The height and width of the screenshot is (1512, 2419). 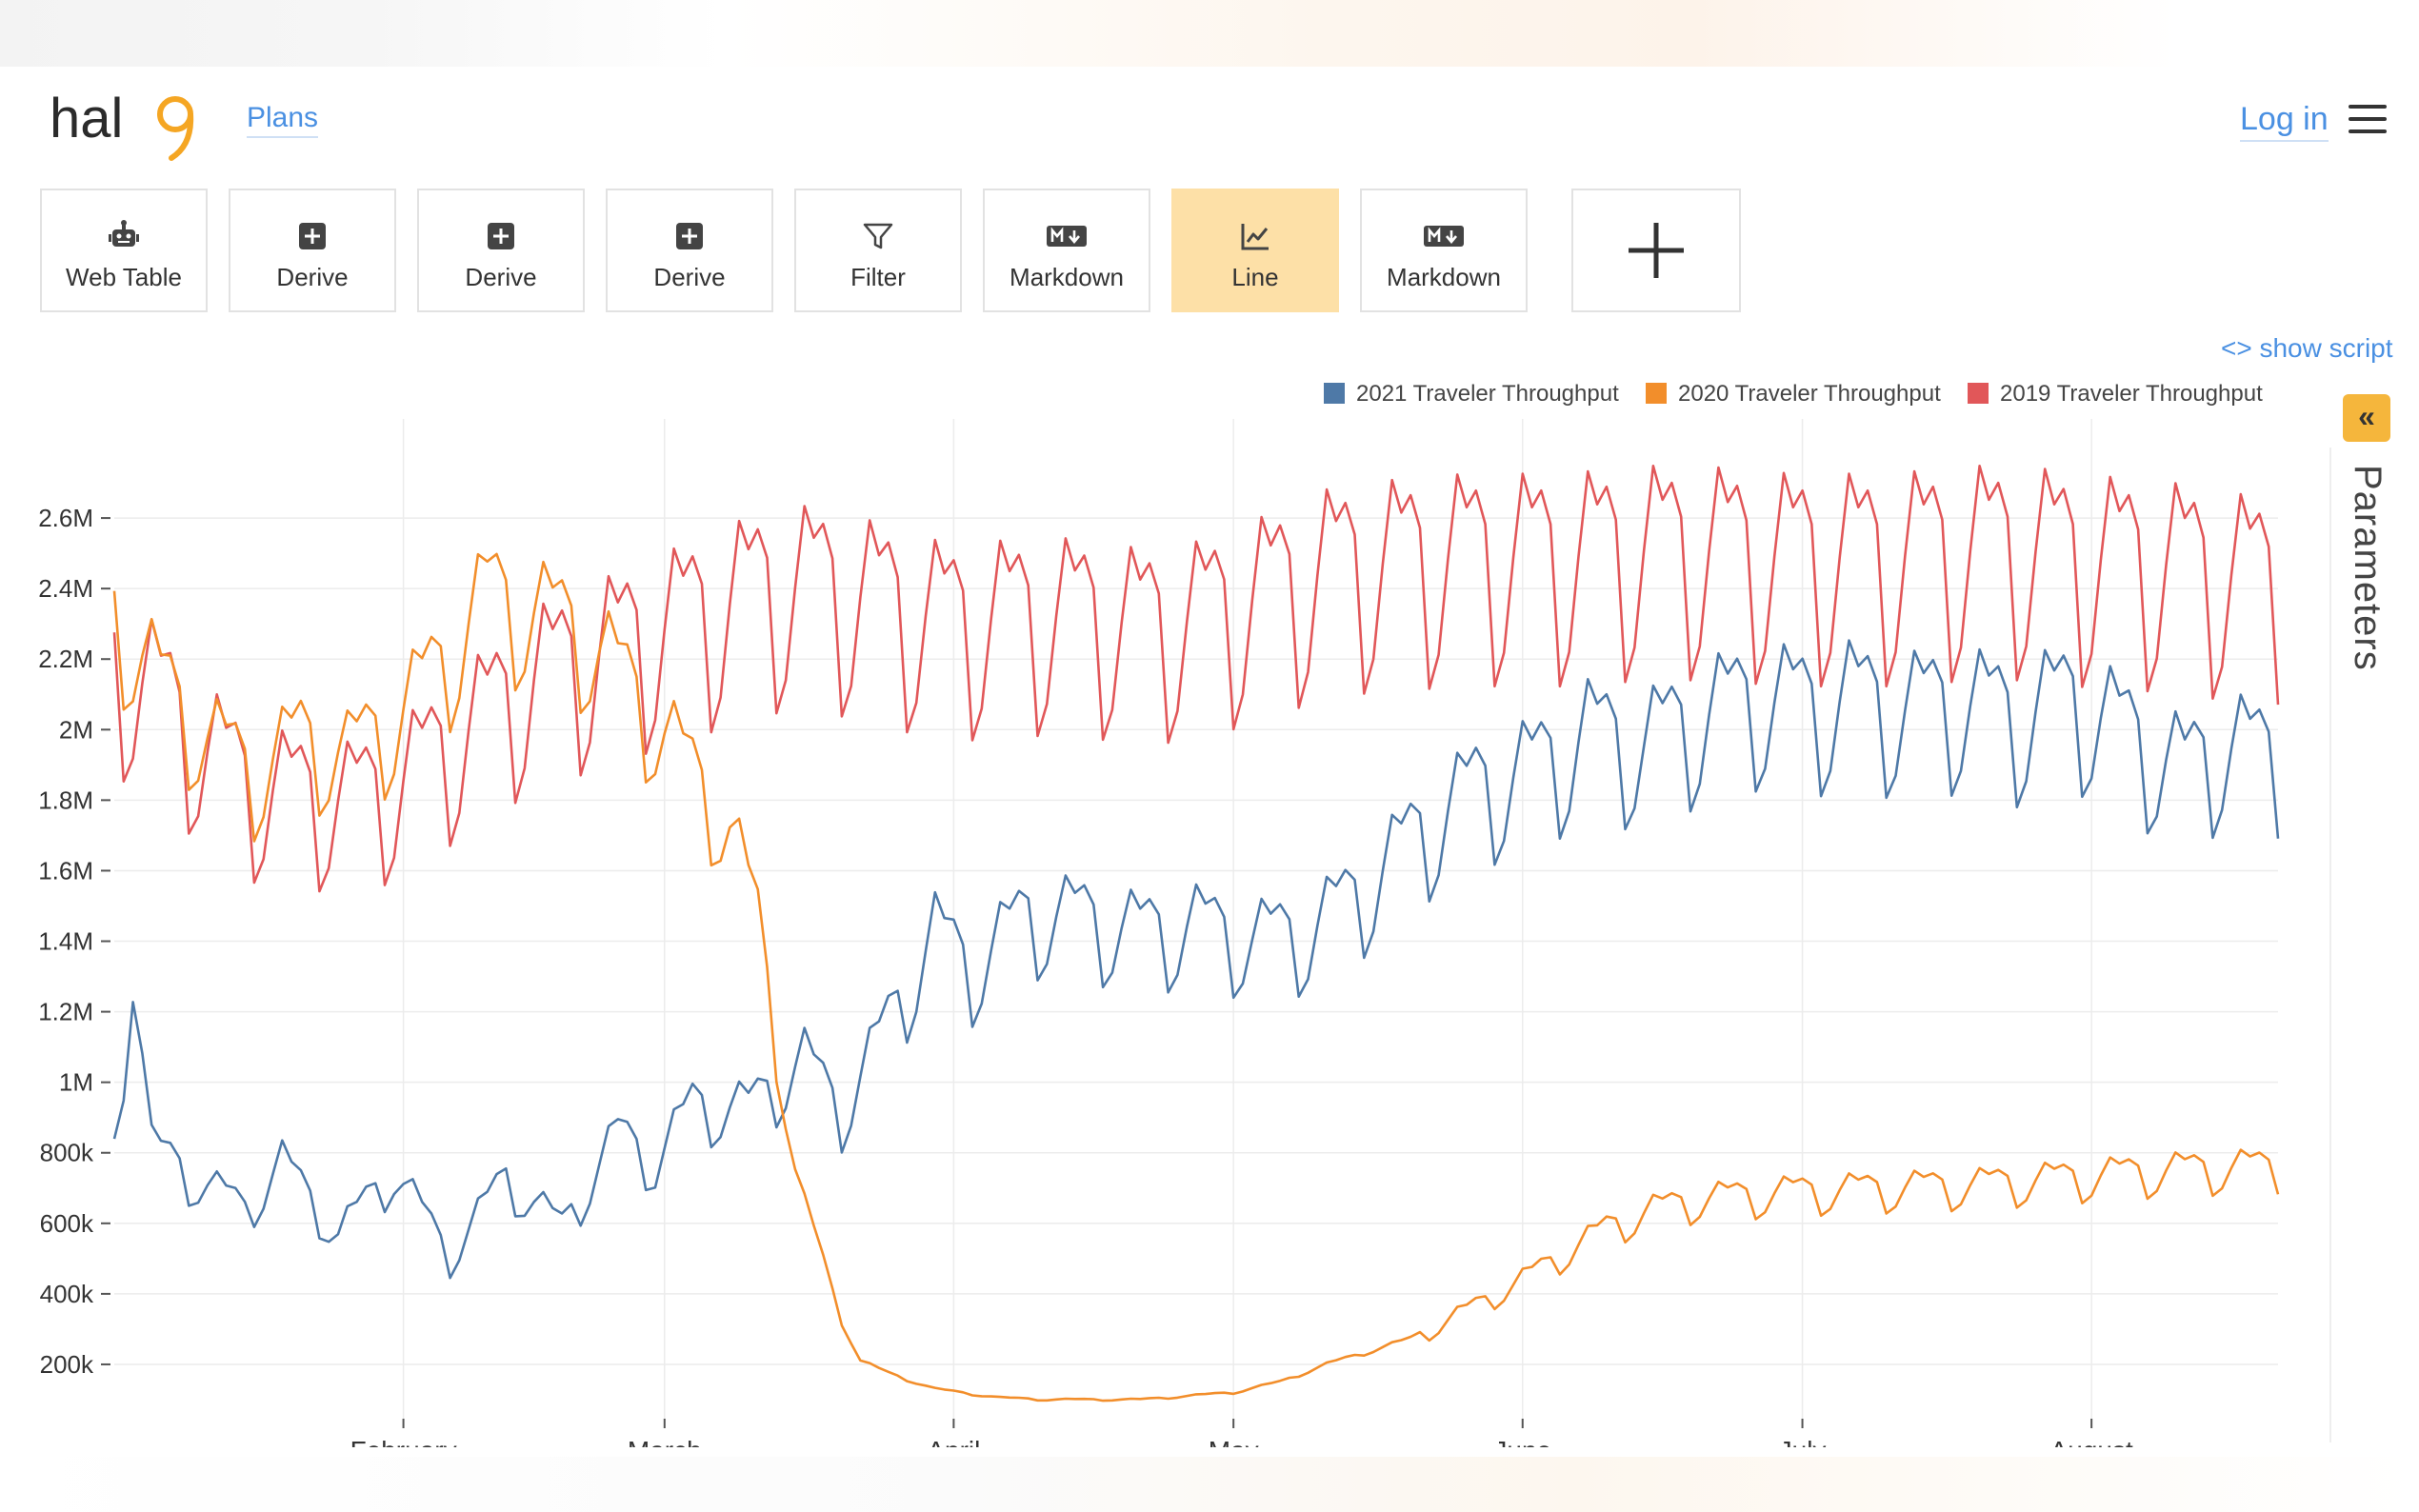 I want to click on y-tick-label: 2.4M, so click(x=65, y=588).